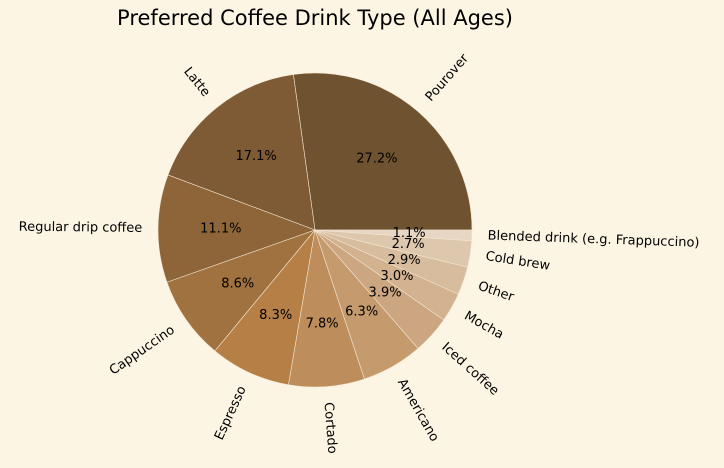 This screenshot has width=724, height=468. I want to click on slice-category-label: Blended drink (e.g. Frappuccino), so click(593, 239).